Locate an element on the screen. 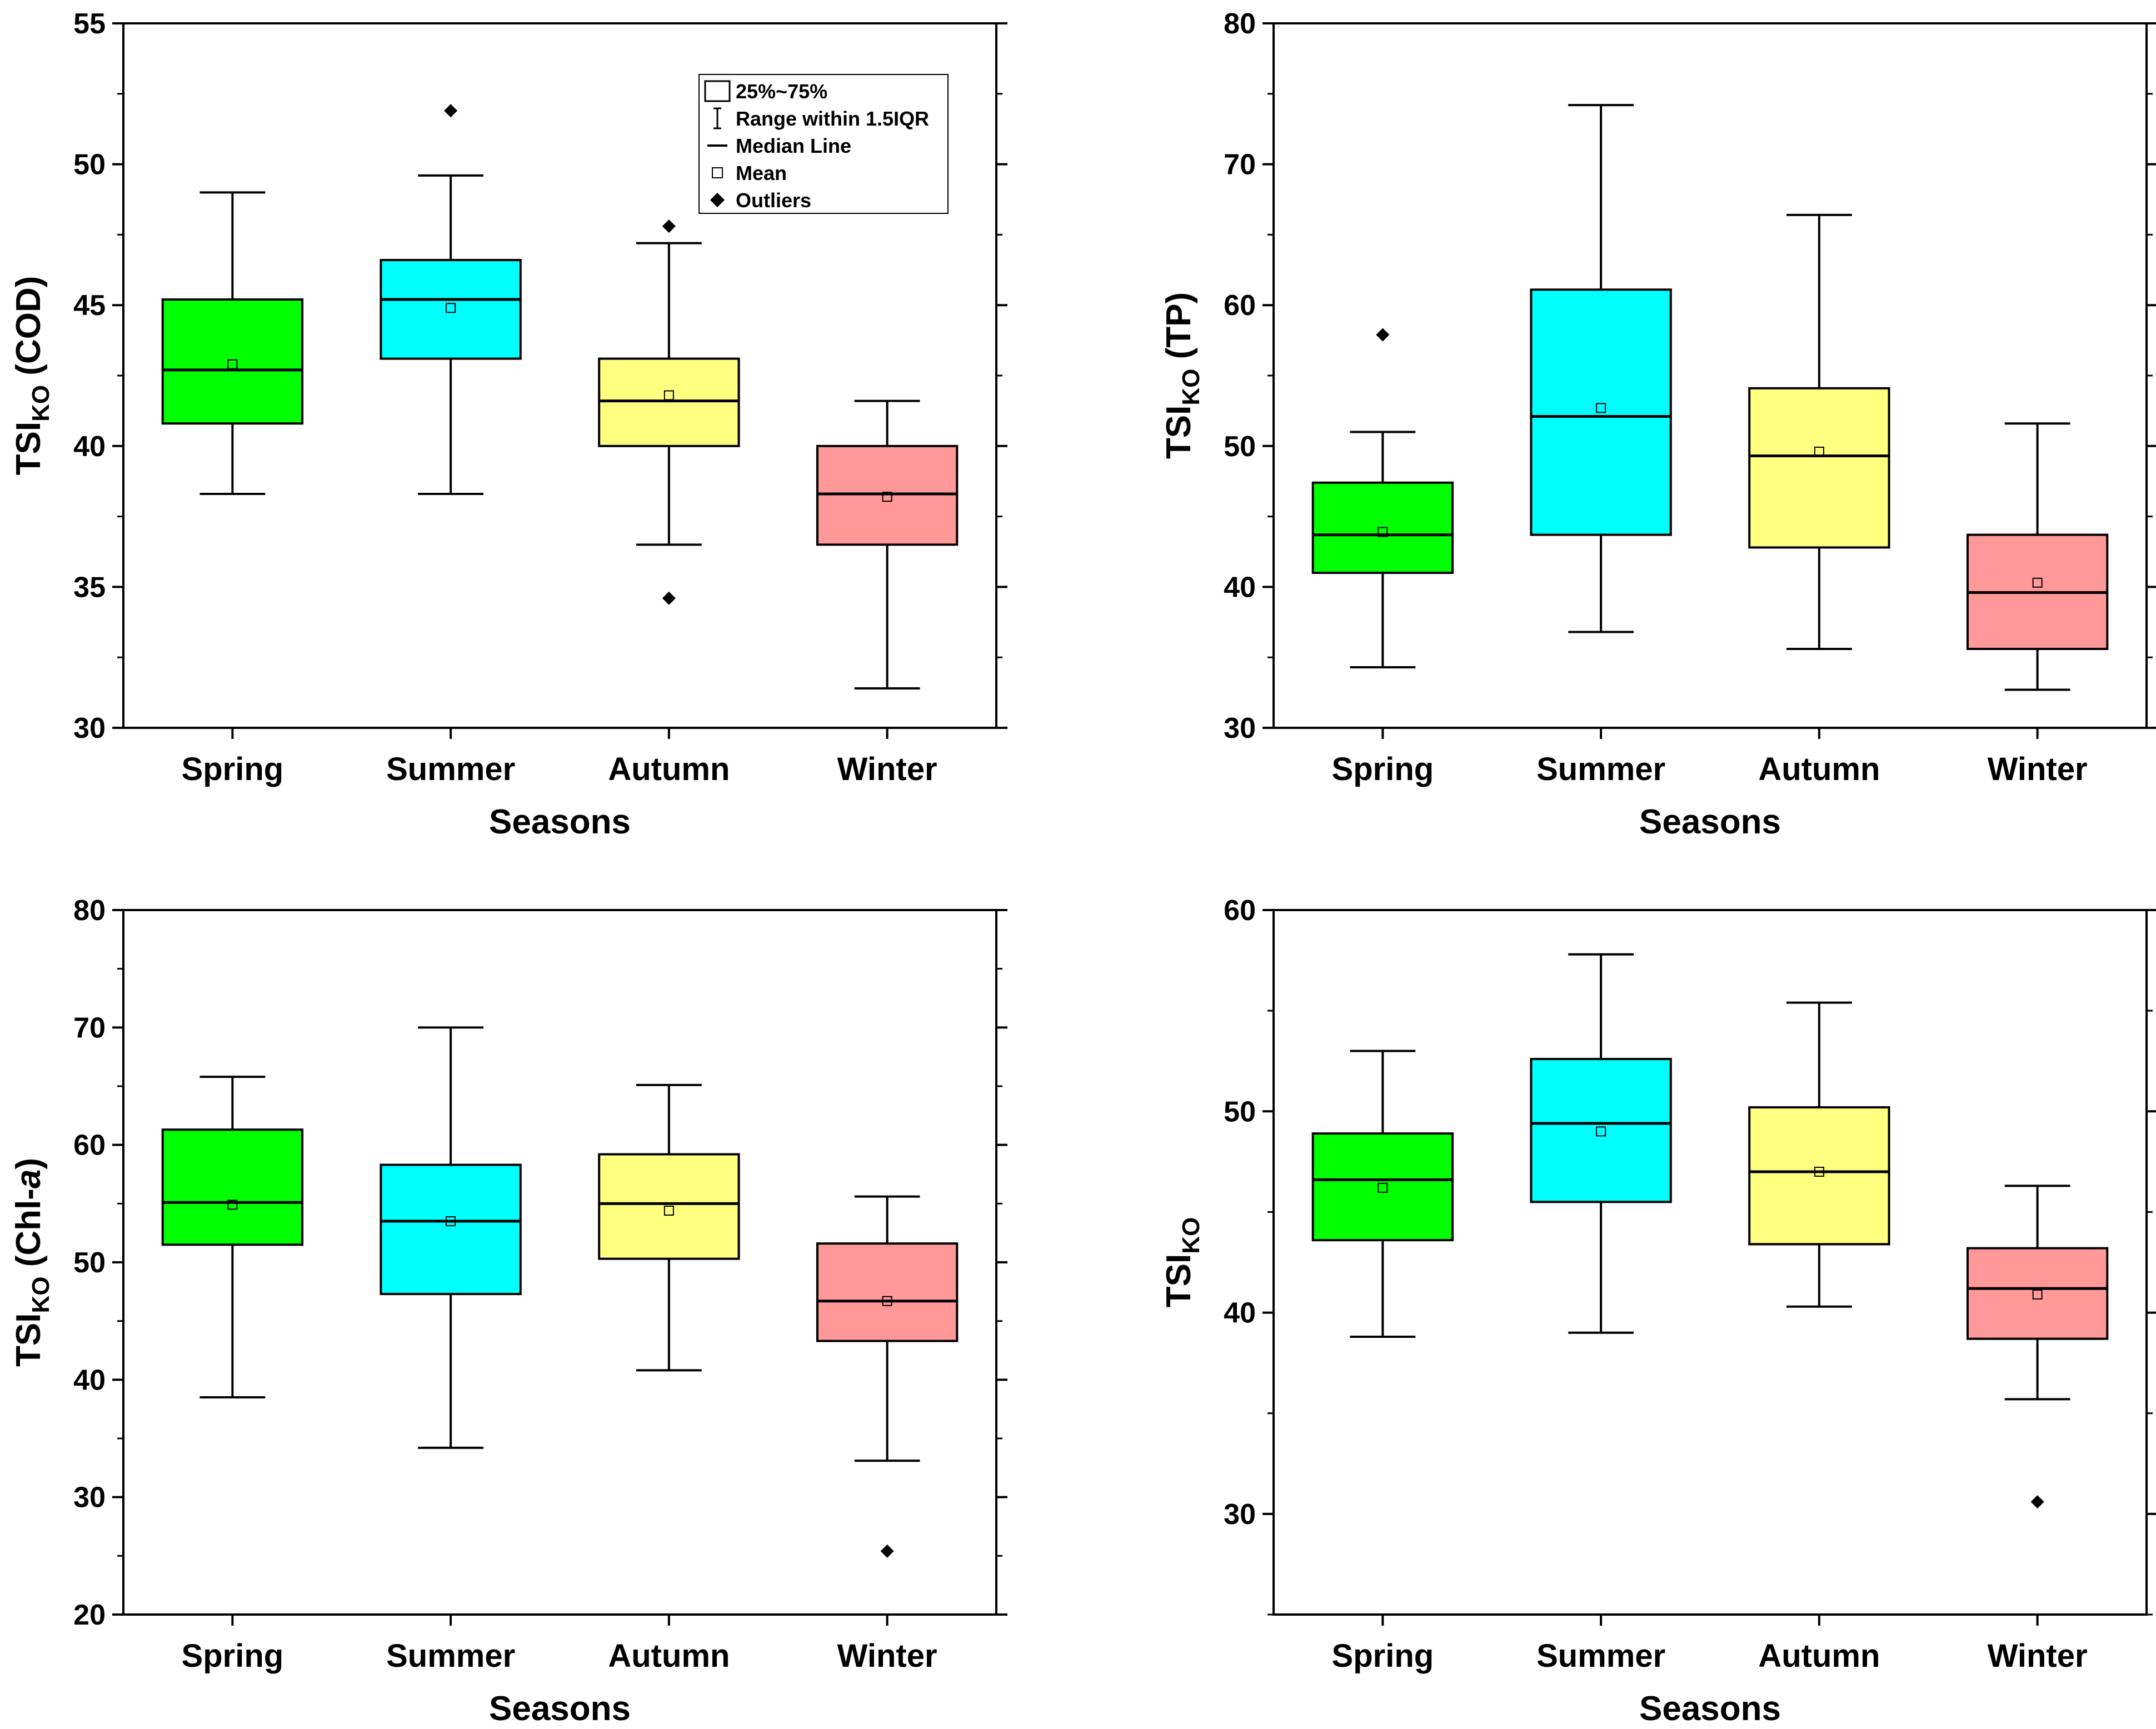 Image resolution: width=2156 pixels, height=1729 pixels. y-tick-label: 20 is located at coordinates (90, 1615).